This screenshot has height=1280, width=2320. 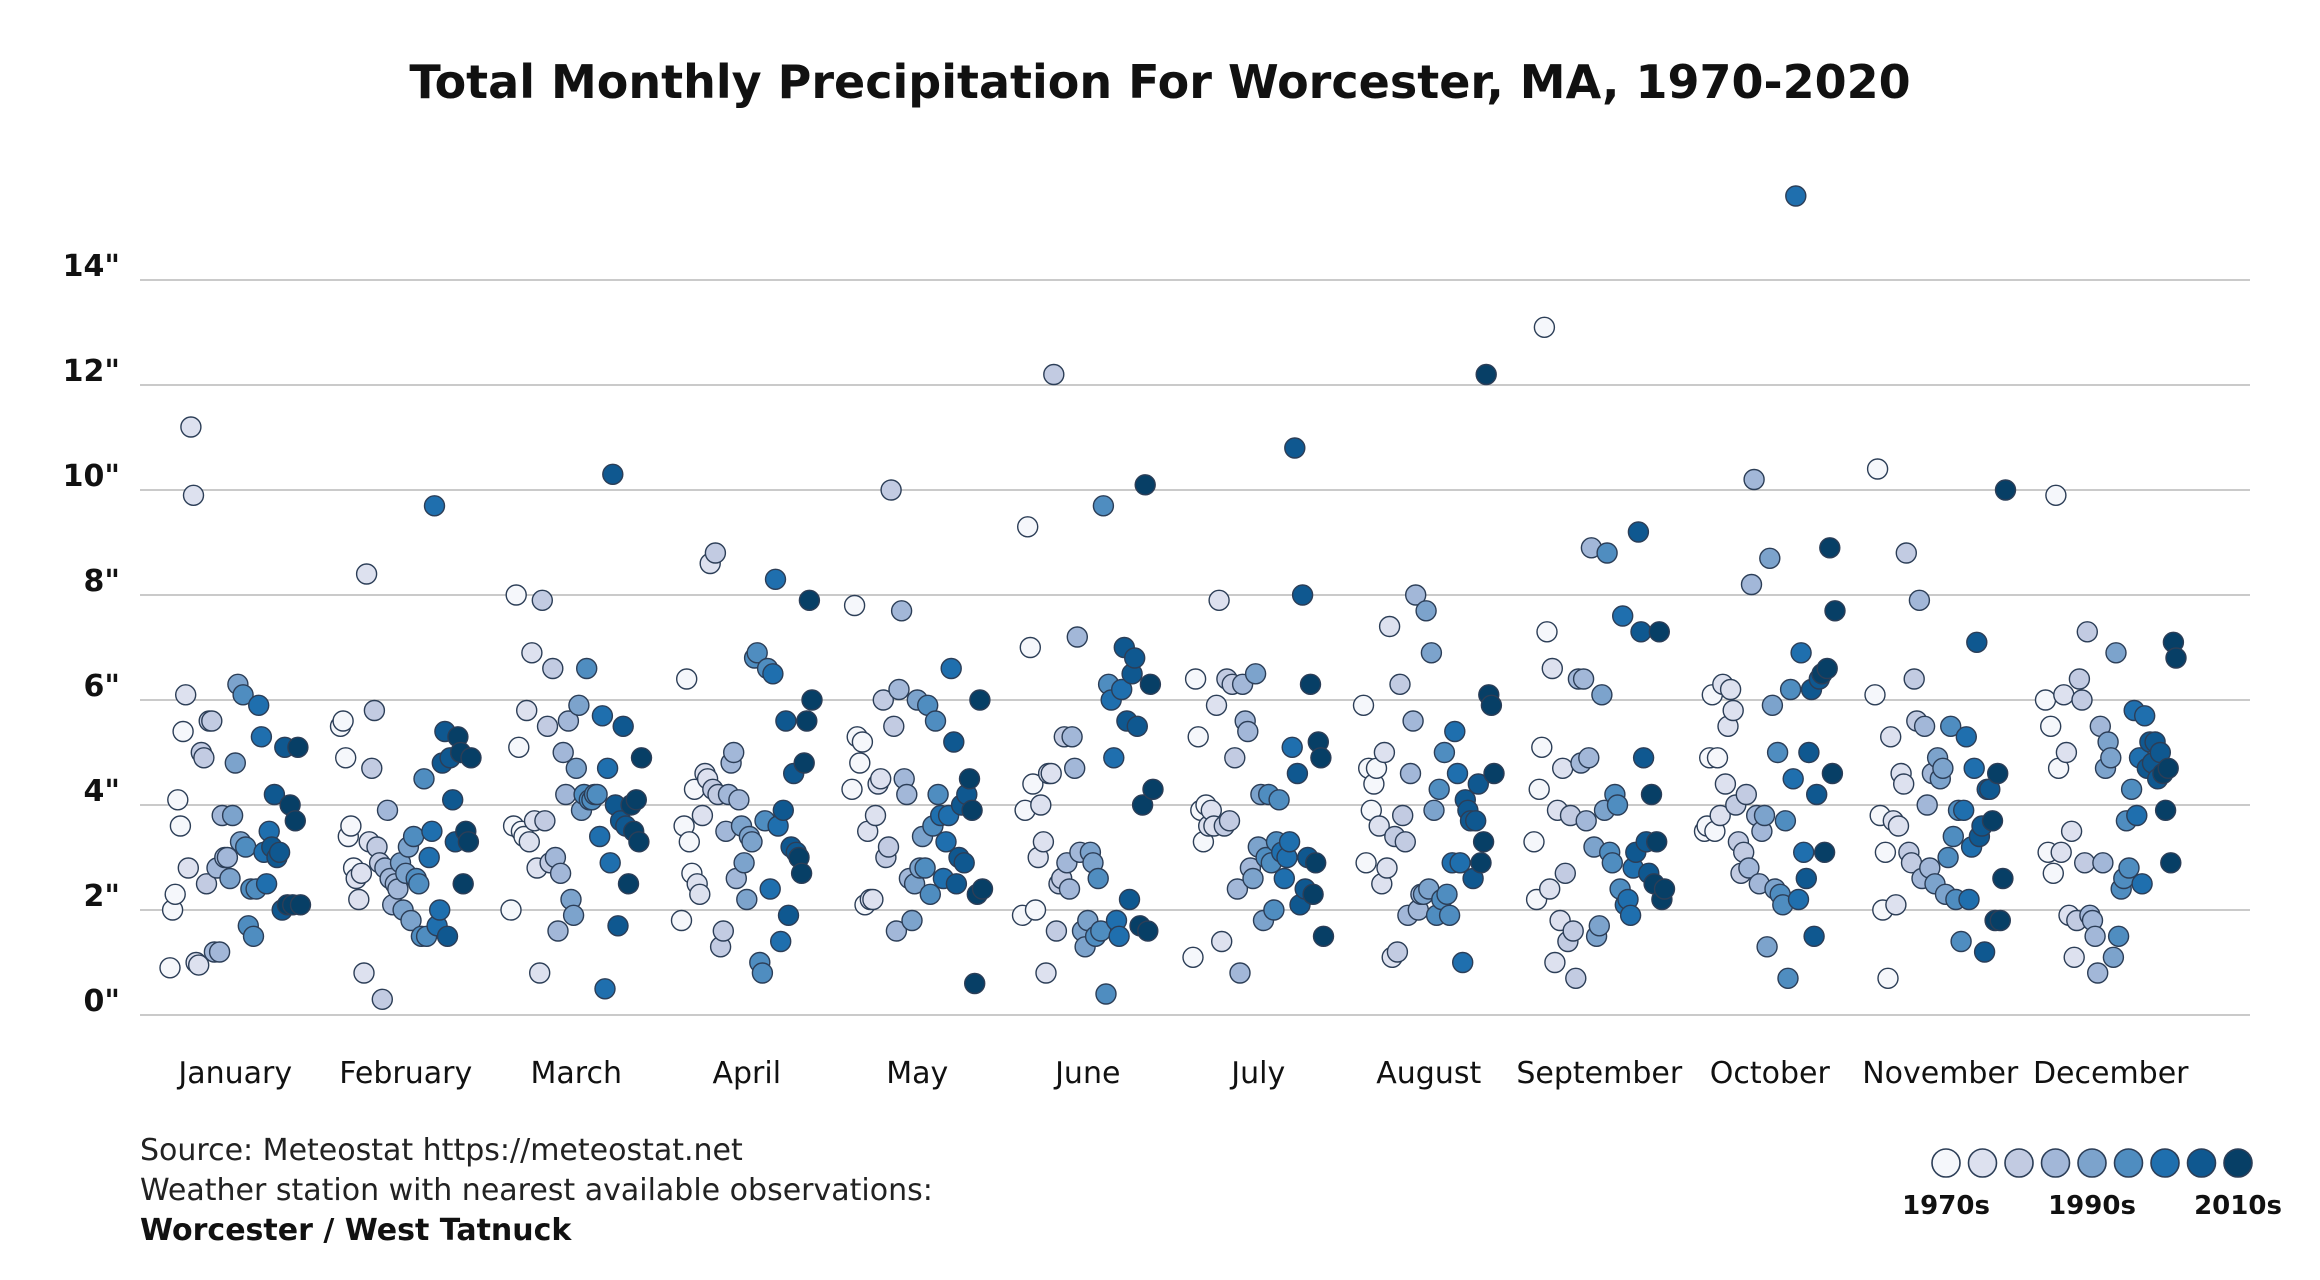 I want to click on y-tick-label: 2", so click(x=101, y=896).